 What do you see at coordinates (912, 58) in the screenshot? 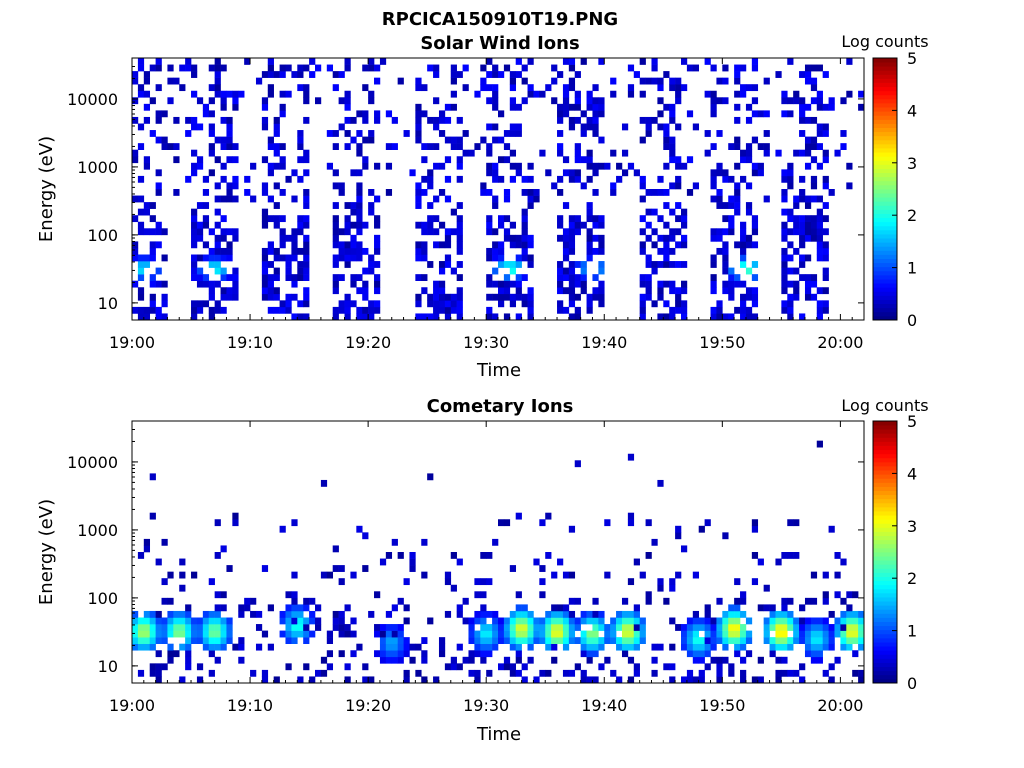
I see `colorbar-tick-label: 5` at bounding box center [912, 58].